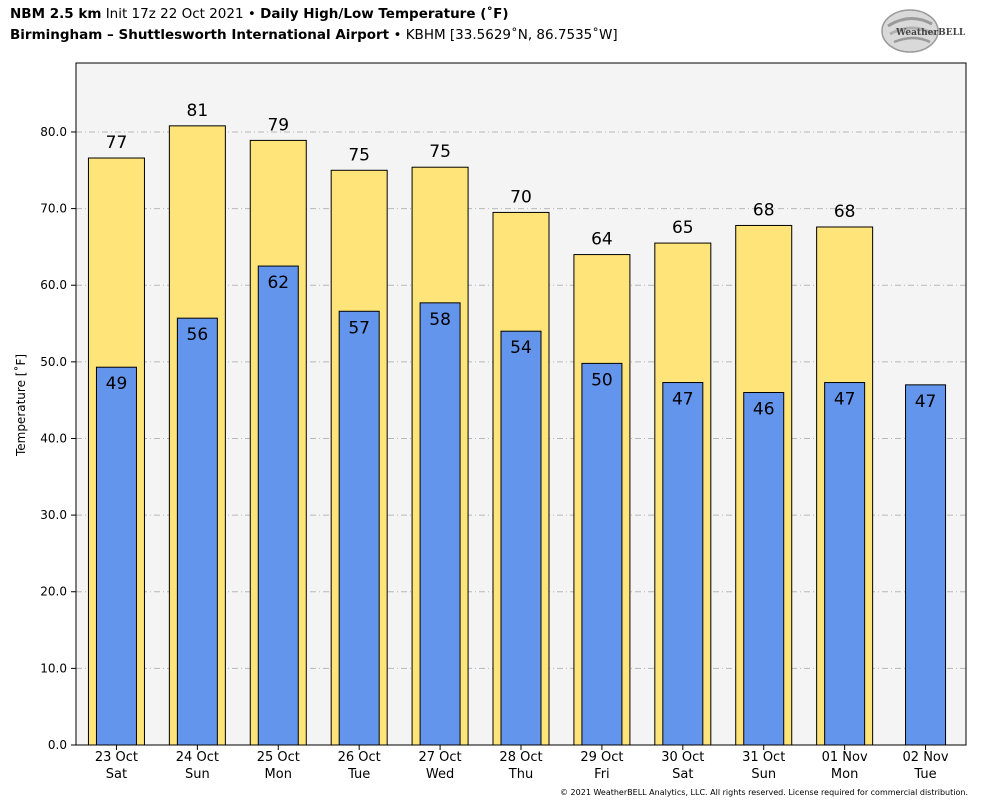 Image resolution: width=984 pixels, height=808 pixels. I want to click on y-tick-label: 80.0, so click(53, 132).